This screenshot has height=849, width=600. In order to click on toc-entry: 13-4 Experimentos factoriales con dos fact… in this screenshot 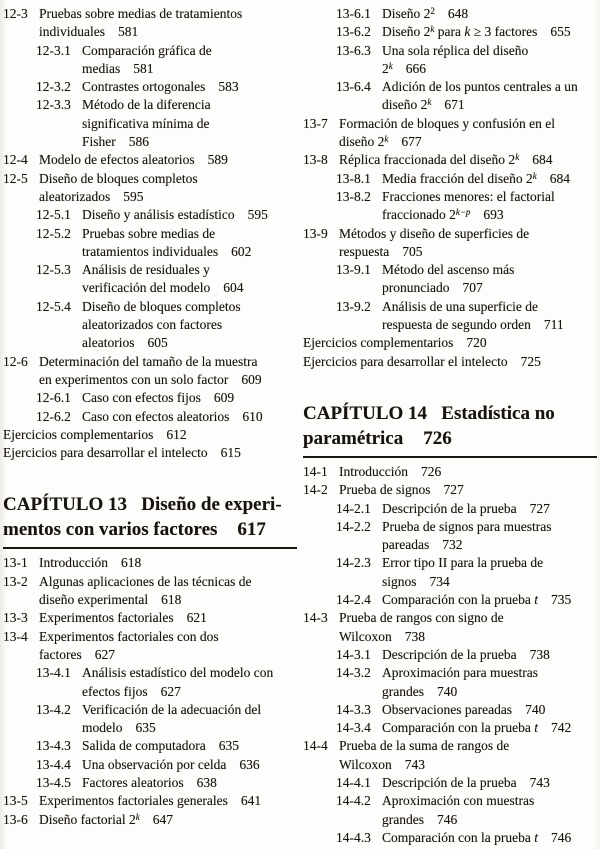, I will do `click(151, 646)`.